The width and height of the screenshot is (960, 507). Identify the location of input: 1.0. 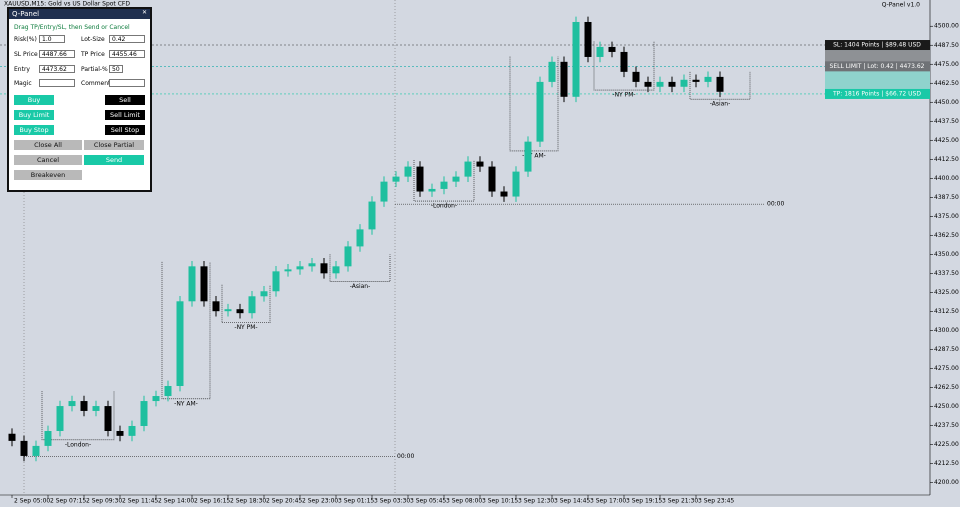
(52, 39).